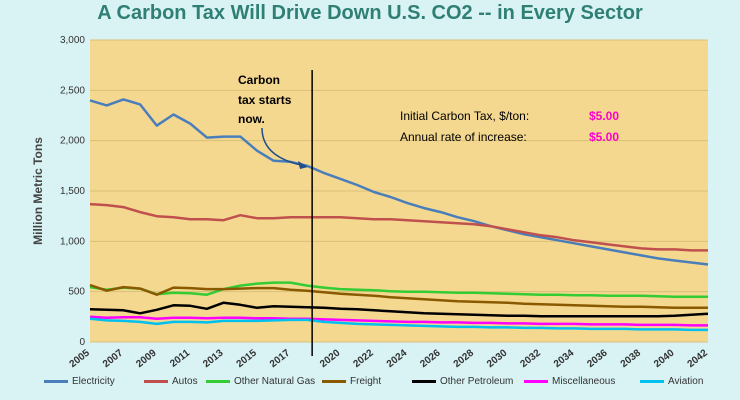 This screenshot has width=740, height=400. What do you see at coordinates (464, 116) in the screenshot?
I see `initial-tax-label: Initial Carbon Tax, $/ton:` at bounding box center [464, 116].